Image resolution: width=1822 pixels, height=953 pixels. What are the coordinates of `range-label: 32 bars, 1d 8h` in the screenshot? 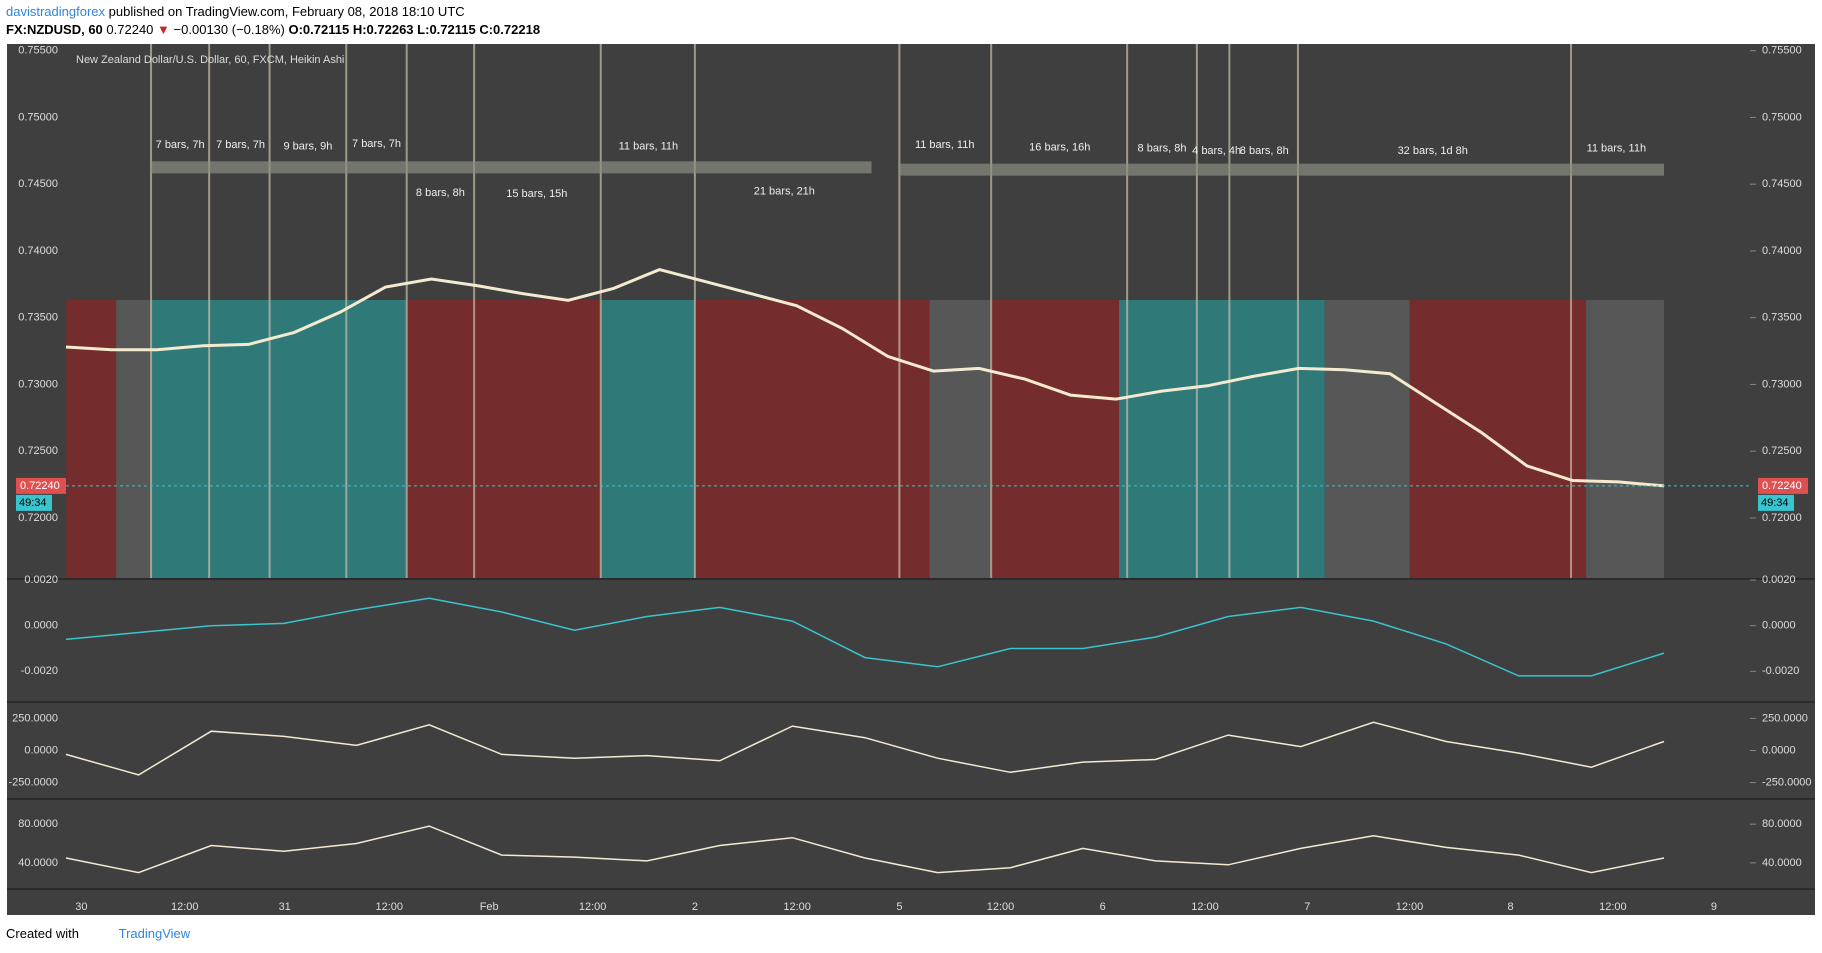 It's located at (1433, 151).